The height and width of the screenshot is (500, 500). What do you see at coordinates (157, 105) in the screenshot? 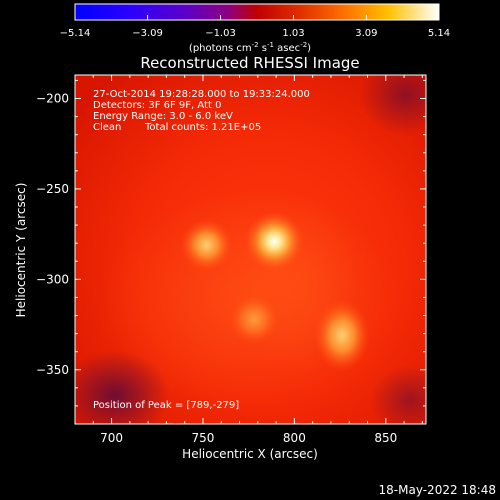
I see `annotation-detectors: Detectors: 3F 6F 9F, Att 0` at bounding box center [157, 105].